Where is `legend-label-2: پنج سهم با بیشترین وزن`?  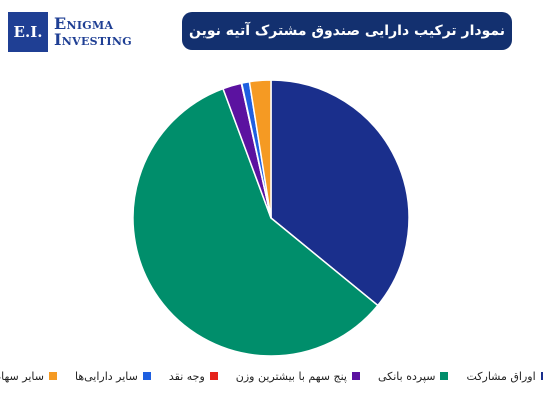 legend-label-2: پنج سهم با بیشترین وزن is located at coordinates (291, 376).